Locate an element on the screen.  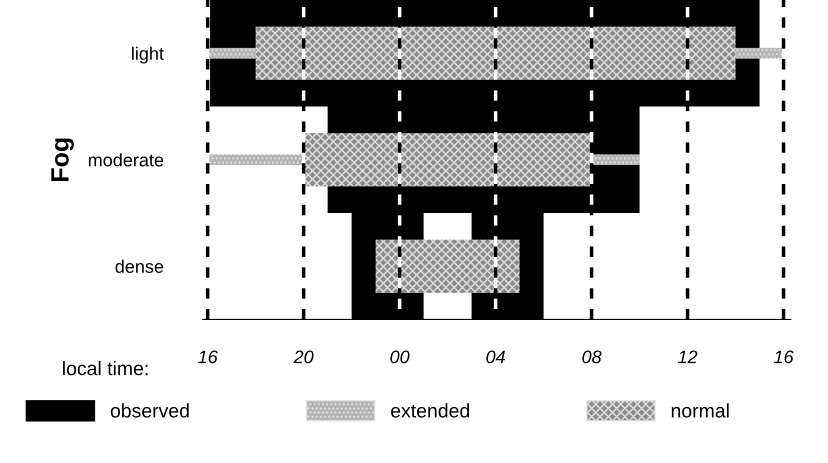
legend-label: normal is located at coordinates (700, 410).